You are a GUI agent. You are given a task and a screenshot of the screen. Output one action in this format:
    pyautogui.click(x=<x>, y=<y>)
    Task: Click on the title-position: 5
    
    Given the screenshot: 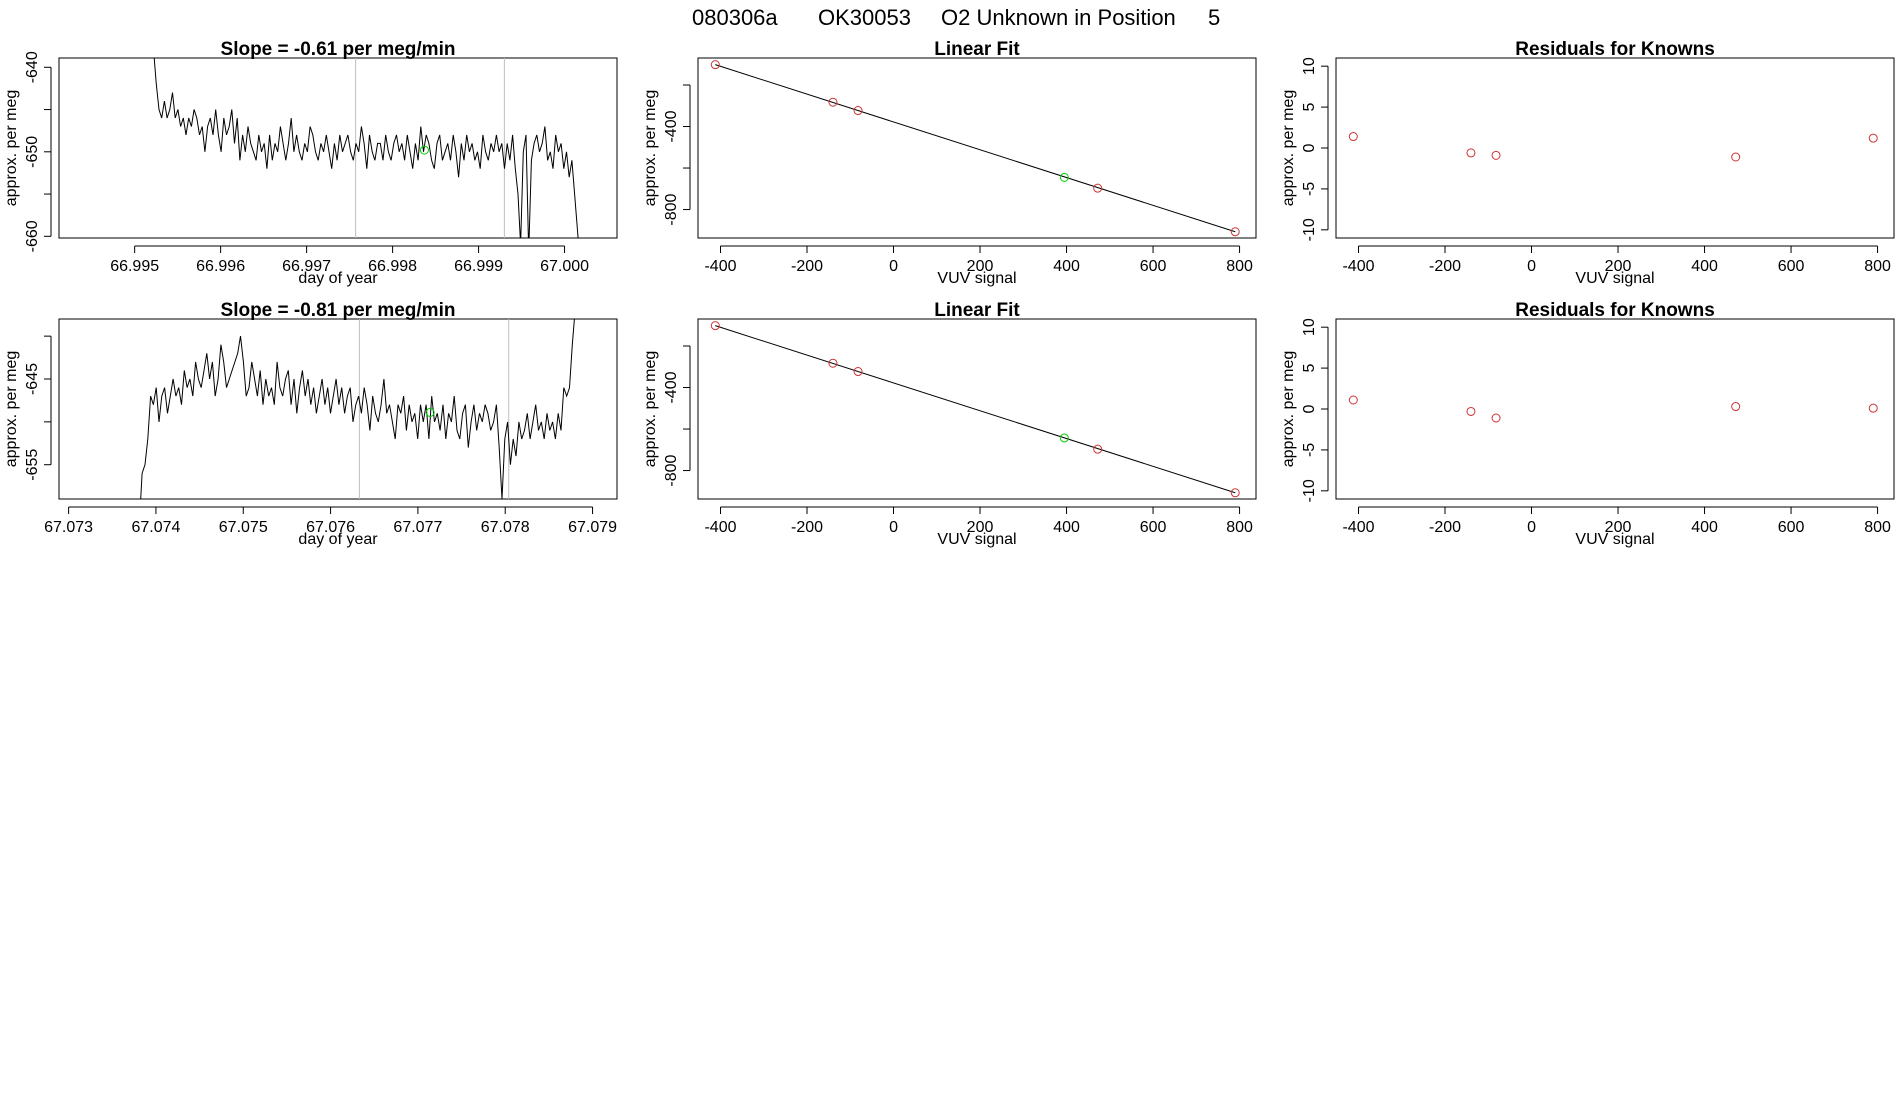 What is the action you would take?
    pyautogui.click(x=1214, y=17)
    